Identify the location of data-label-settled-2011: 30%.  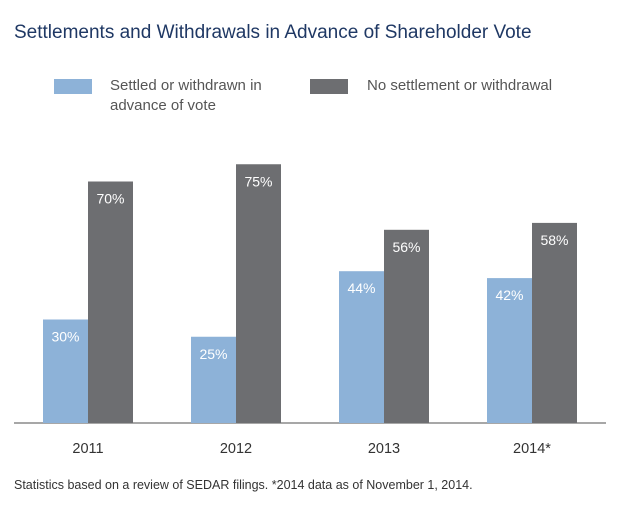
(65, 337).